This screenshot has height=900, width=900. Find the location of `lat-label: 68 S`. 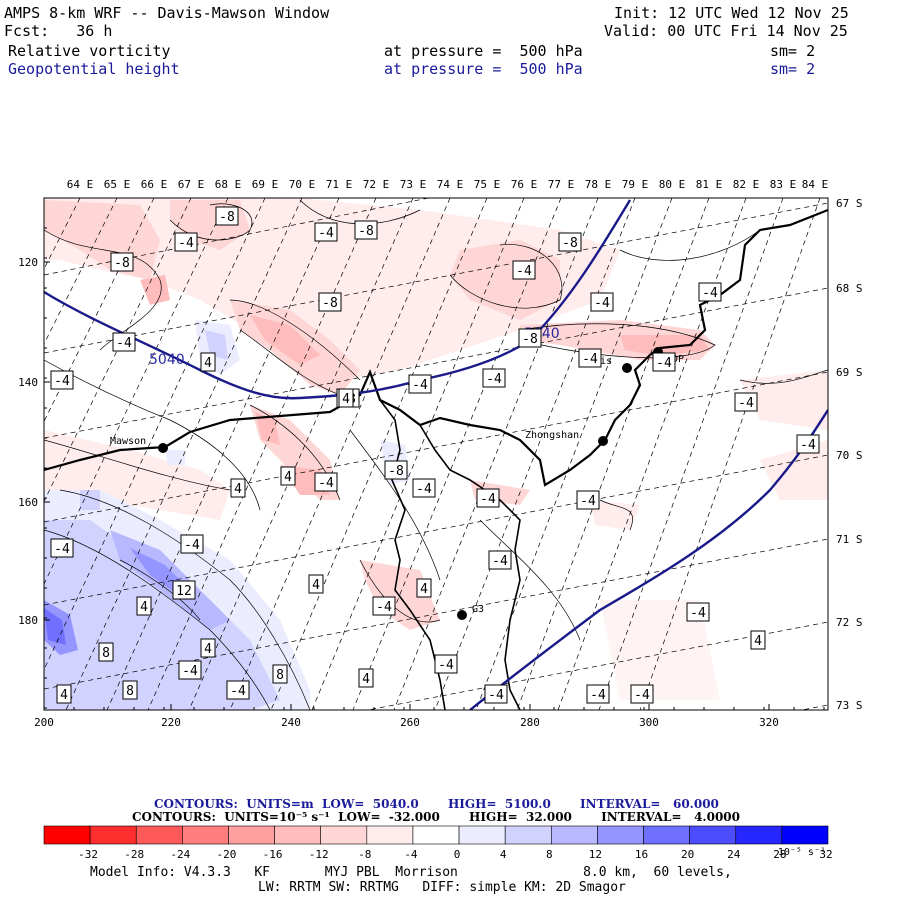

lat-label: 68 S is located at coordinates (849, 288).